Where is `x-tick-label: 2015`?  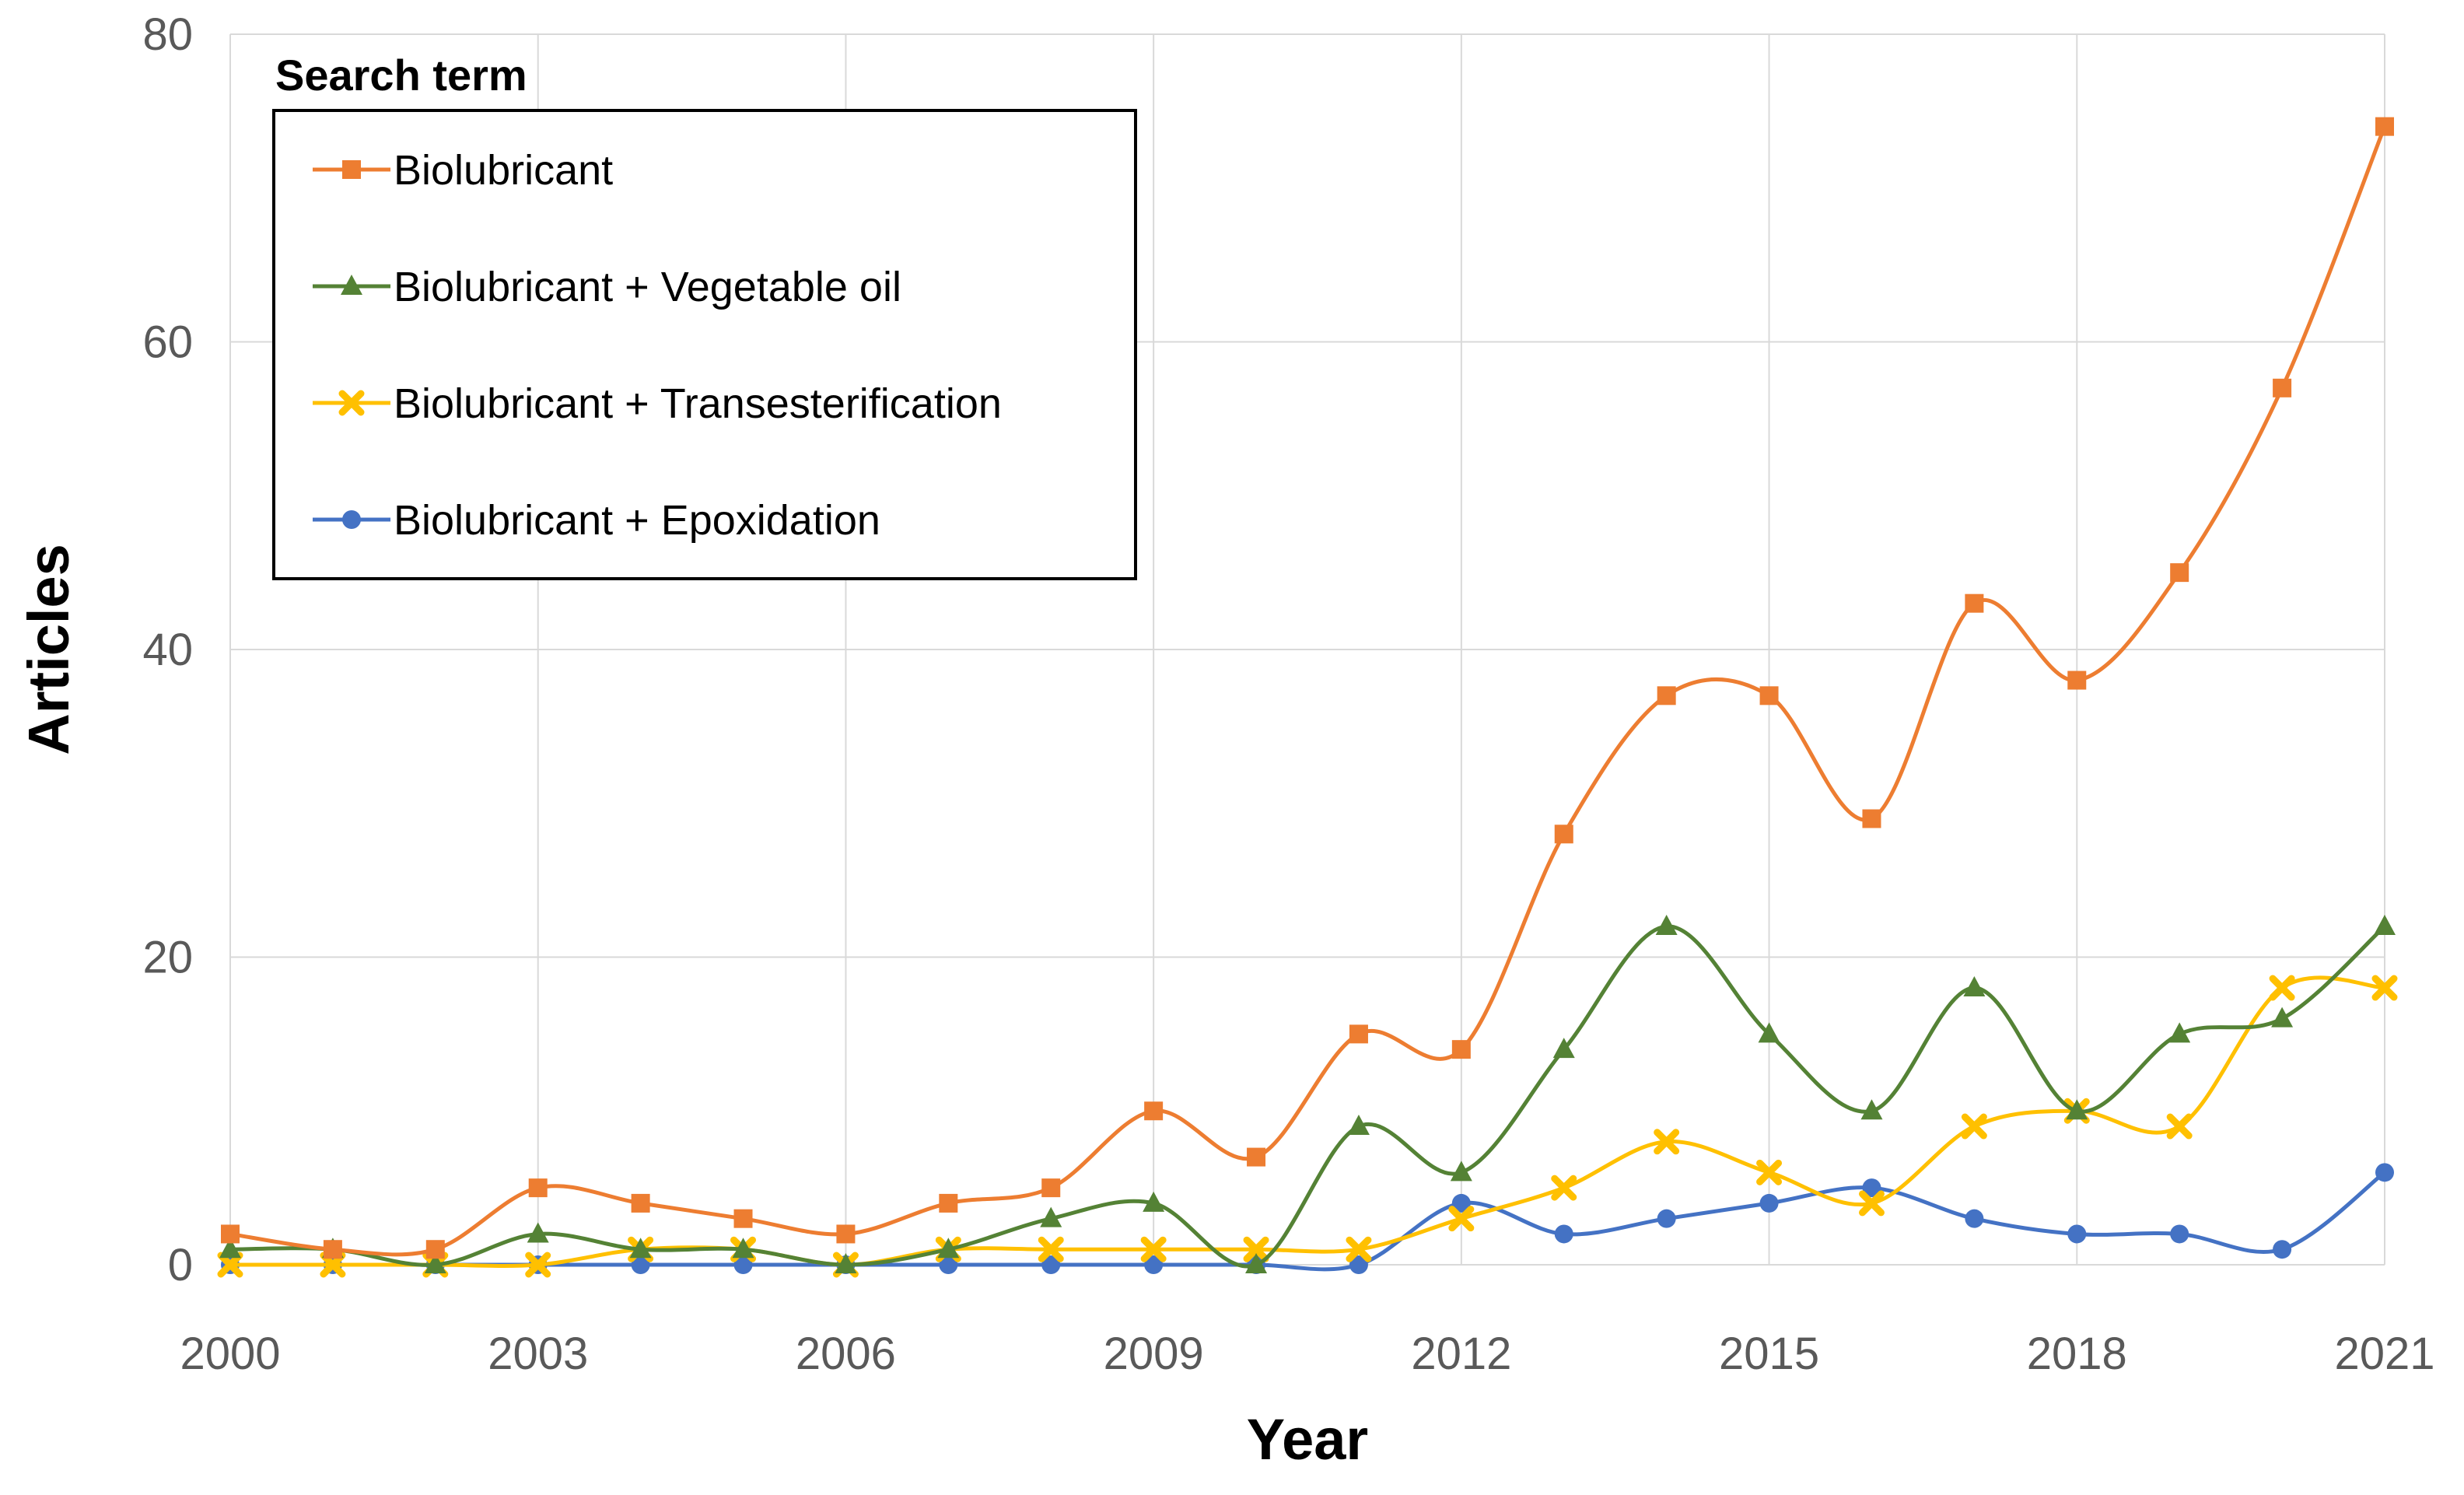 x-tick-label: 2015 is located at coordinates (1769, 1354).